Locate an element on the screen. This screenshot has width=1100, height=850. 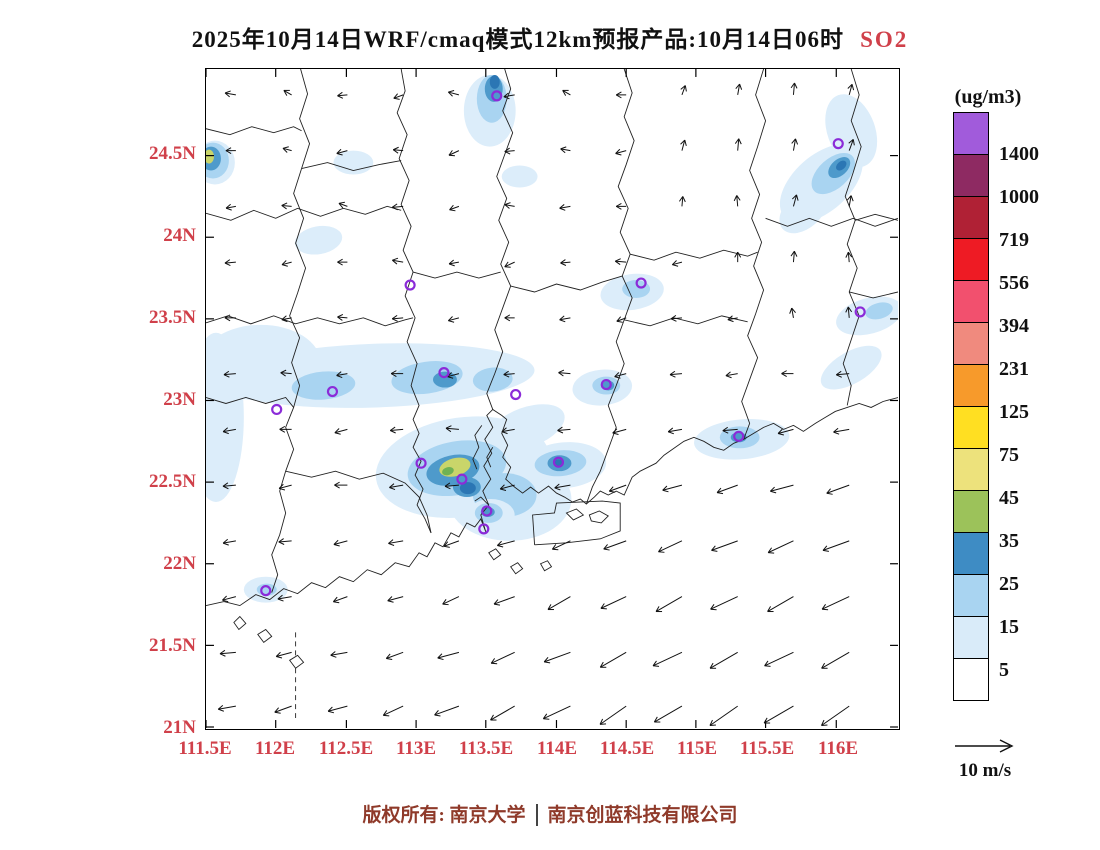
copyright-left: 版权所有: 南京大学 is located at coordinates (444, 815).